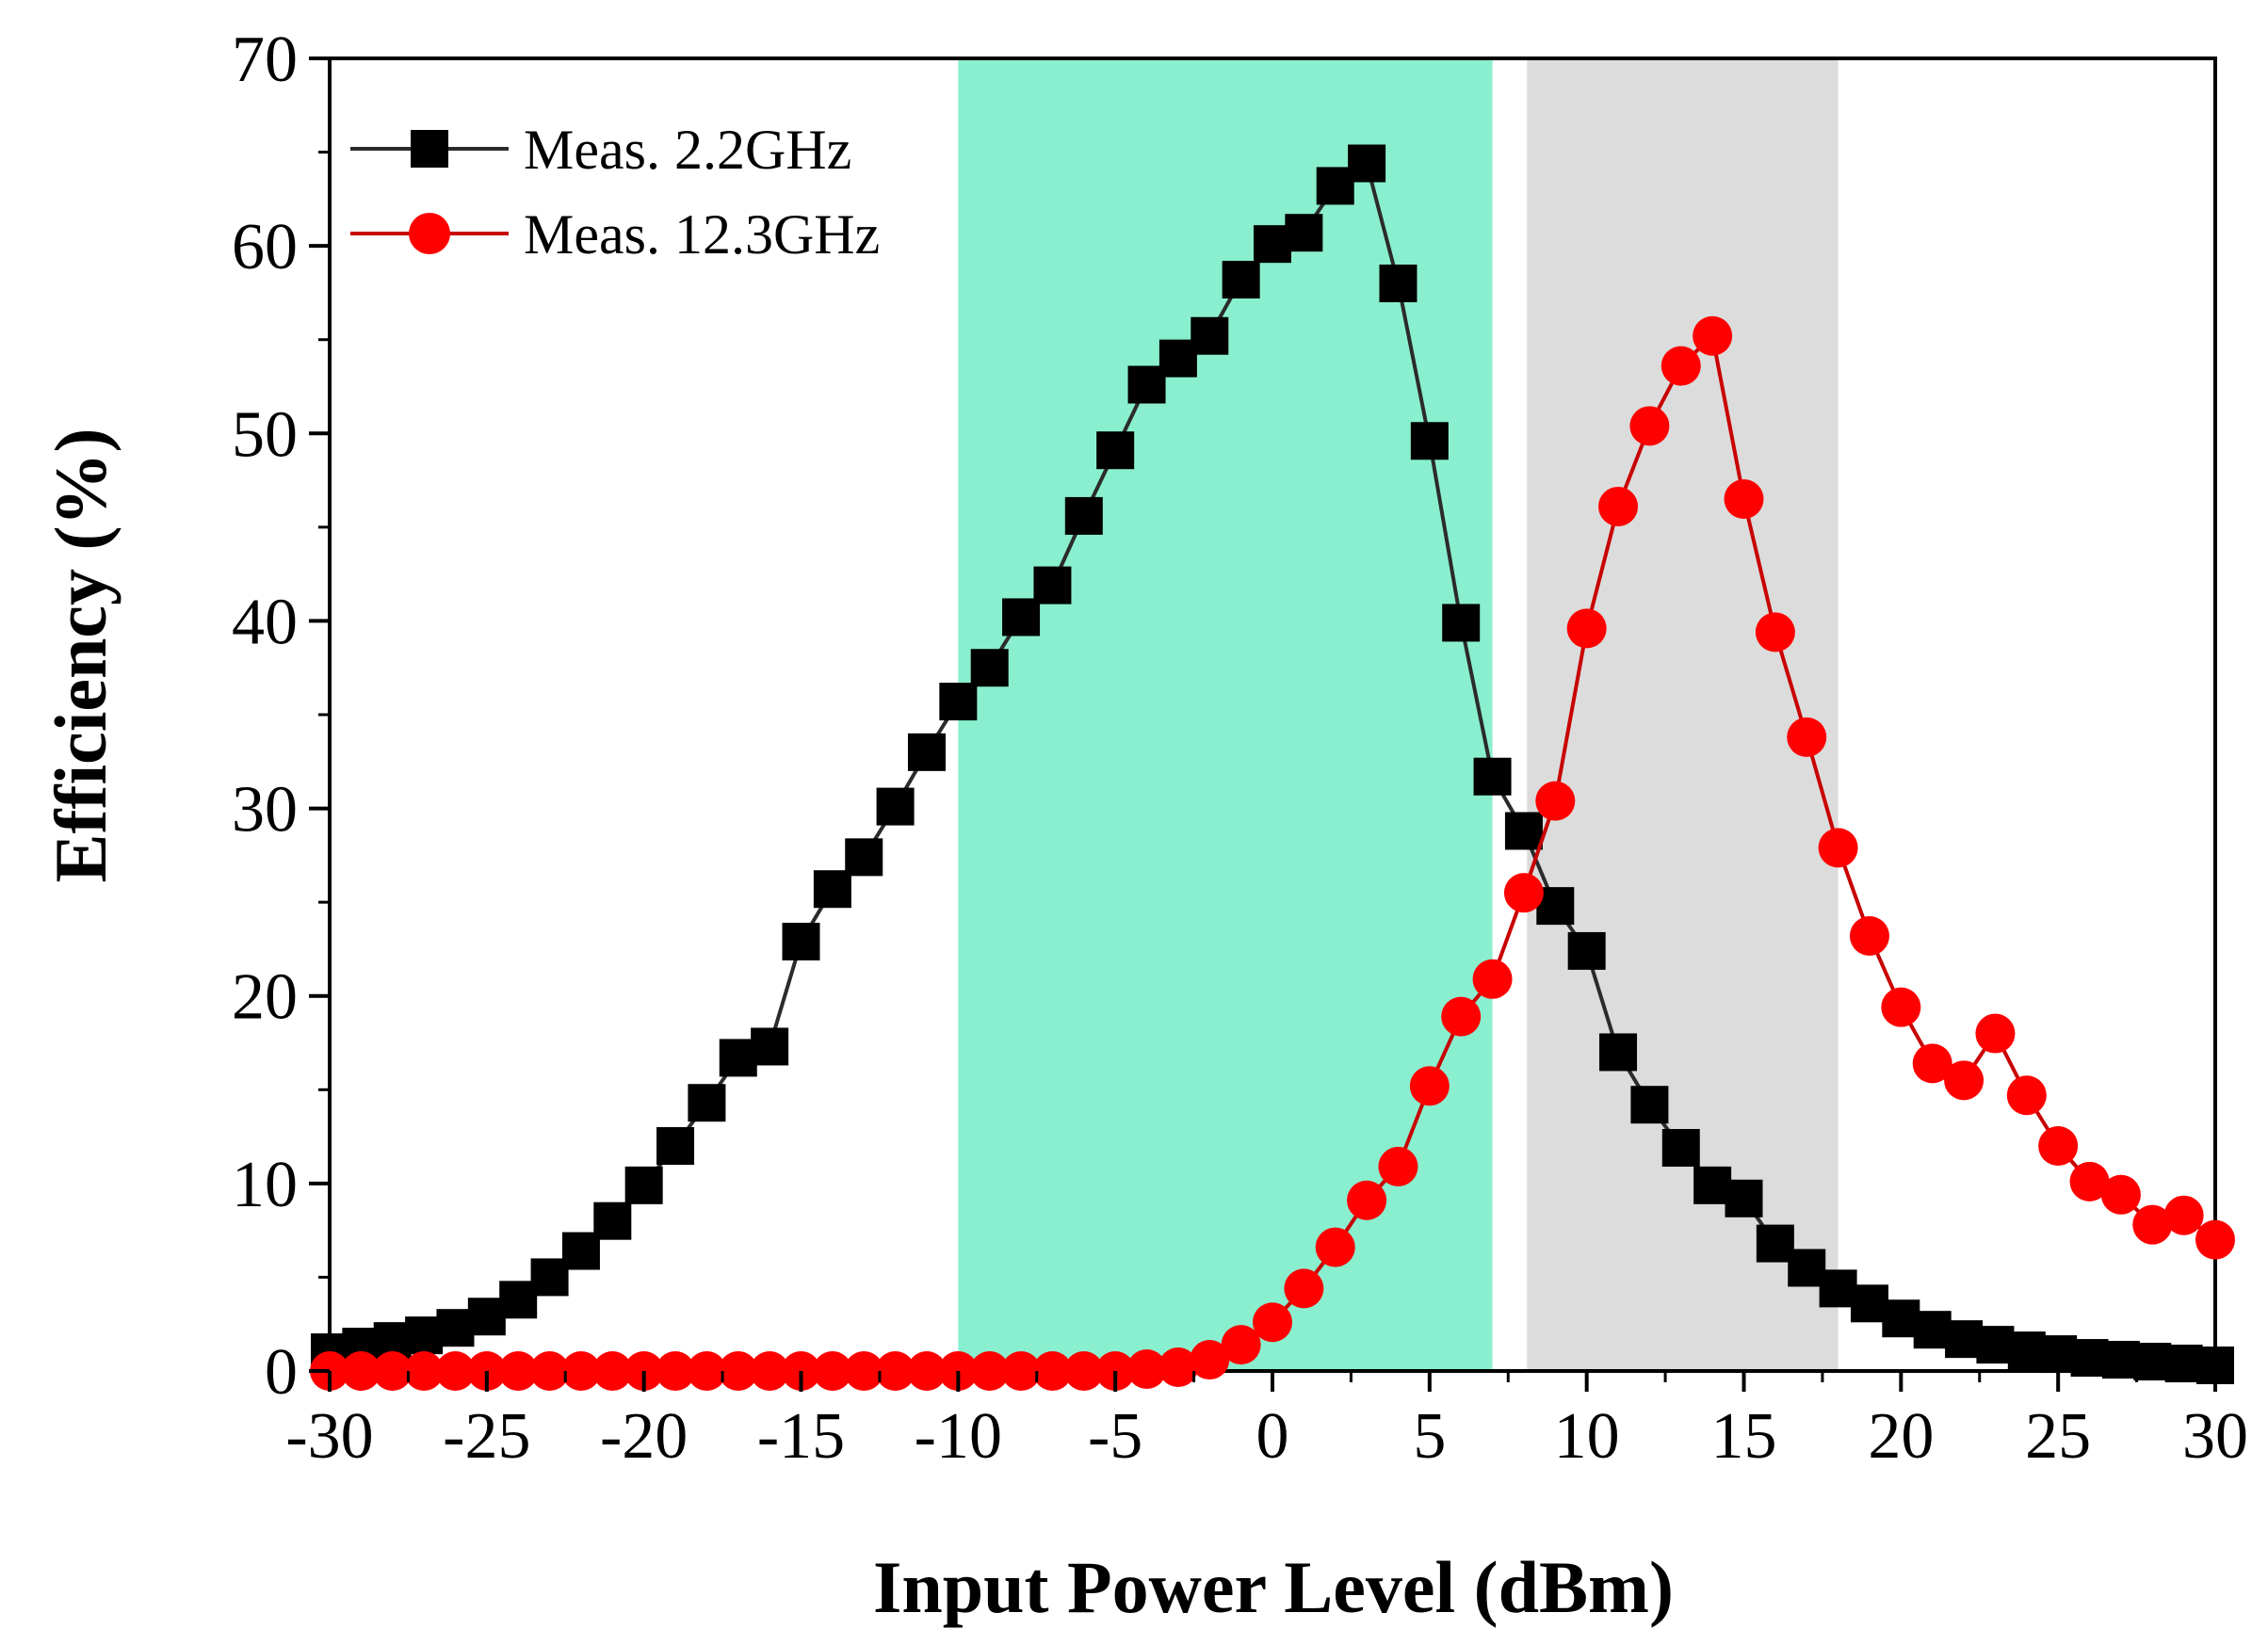 This screenshot has width=2268, height=1645. I want to click on x-tick-label: -20, so click(644, 1436).